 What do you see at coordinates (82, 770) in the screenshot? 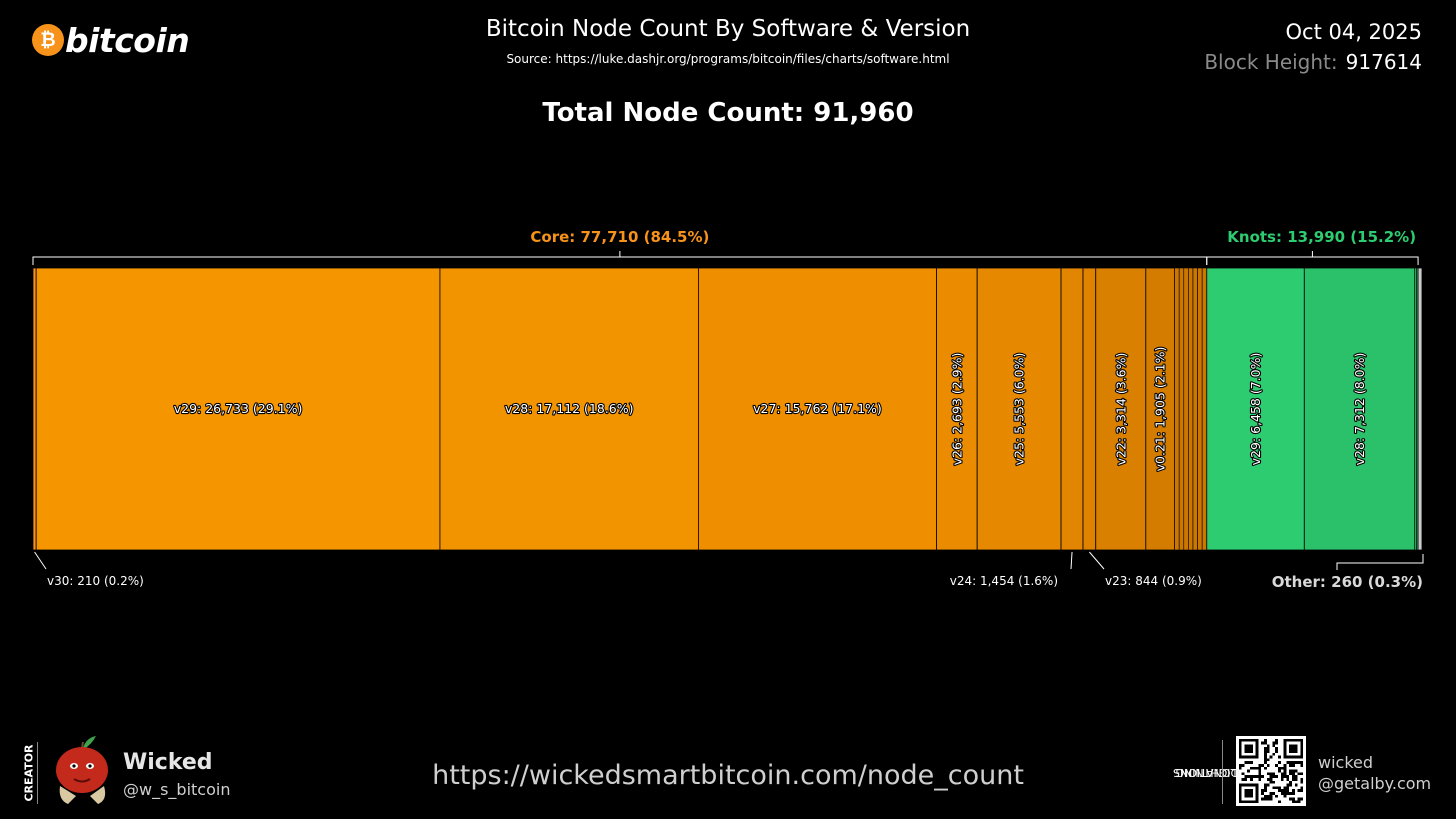
I see `apple-face-avatar-icon` at bounding box center [82, 770].